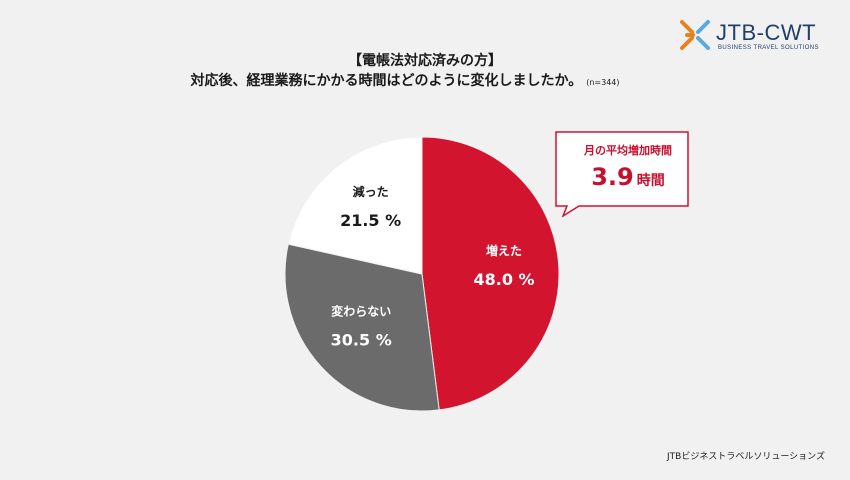 The height and width of the screenshot is (480, 850). I want to click on chart-question: 対応後、経理業務にかかる時間はどのように変化しましたか。 (n=344), so click(415, 80).